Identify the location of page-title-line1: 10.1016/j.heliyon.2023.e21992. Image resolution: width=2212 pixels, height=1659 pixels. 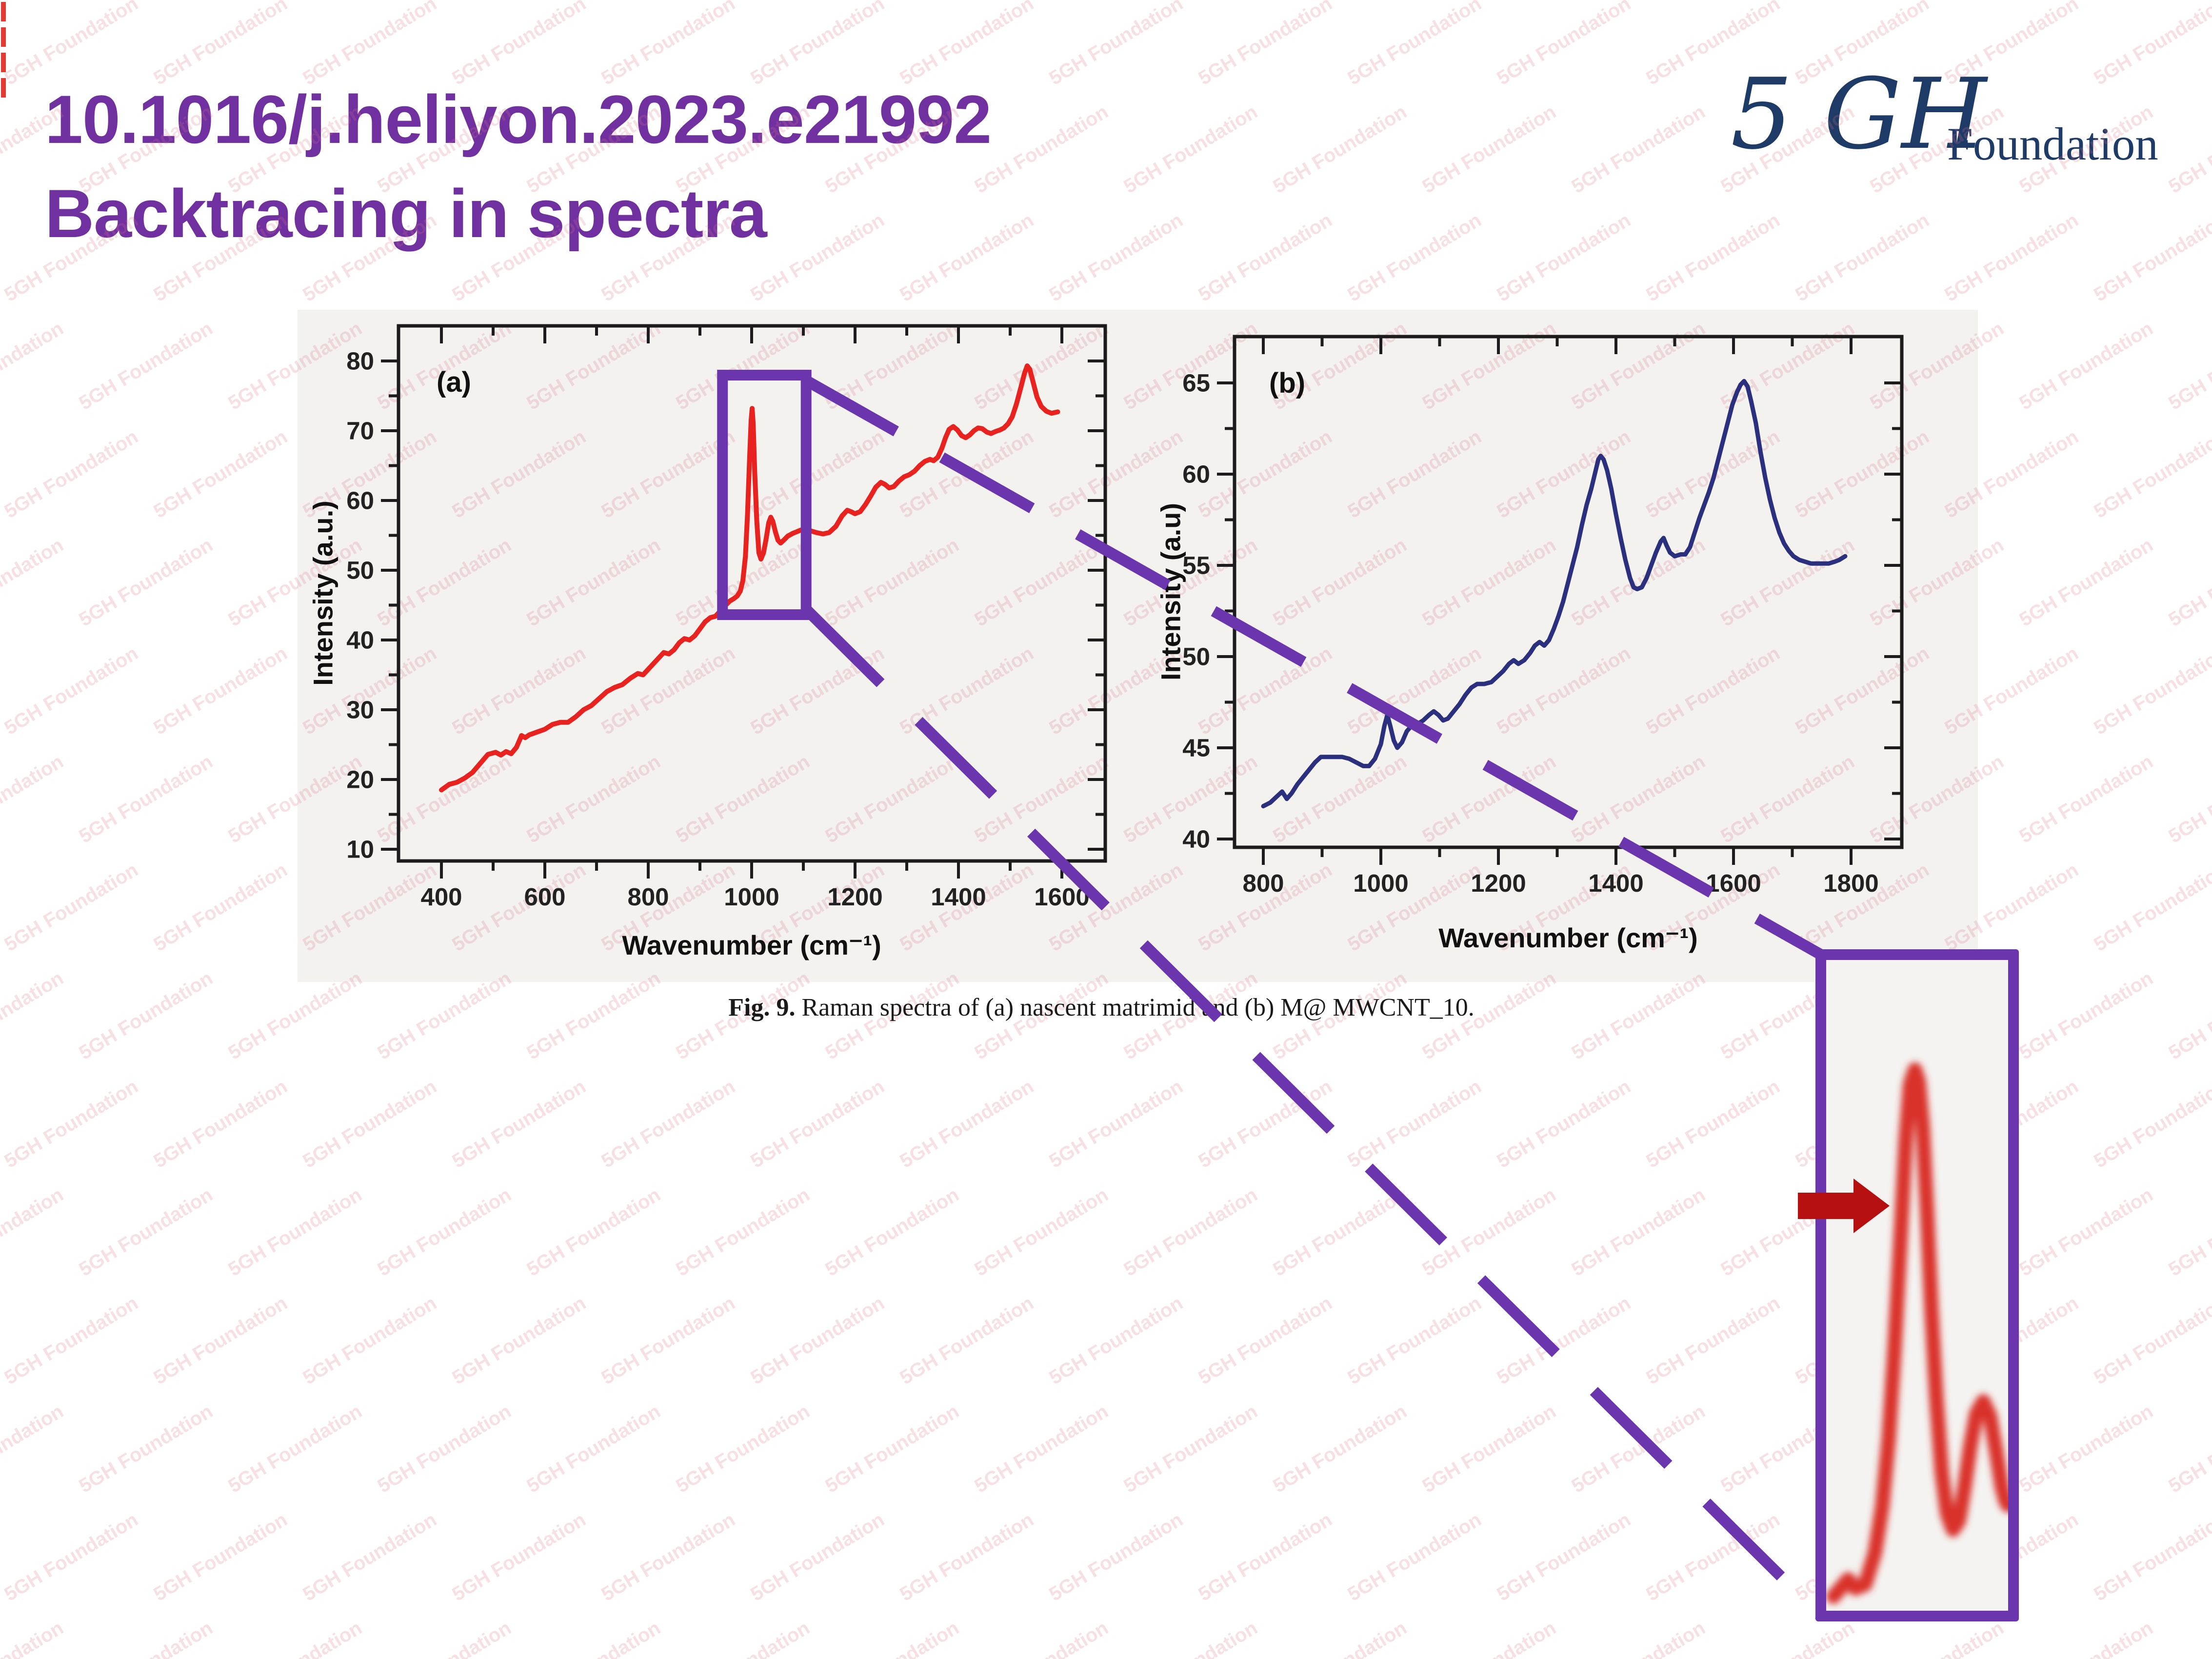
(519, 120).